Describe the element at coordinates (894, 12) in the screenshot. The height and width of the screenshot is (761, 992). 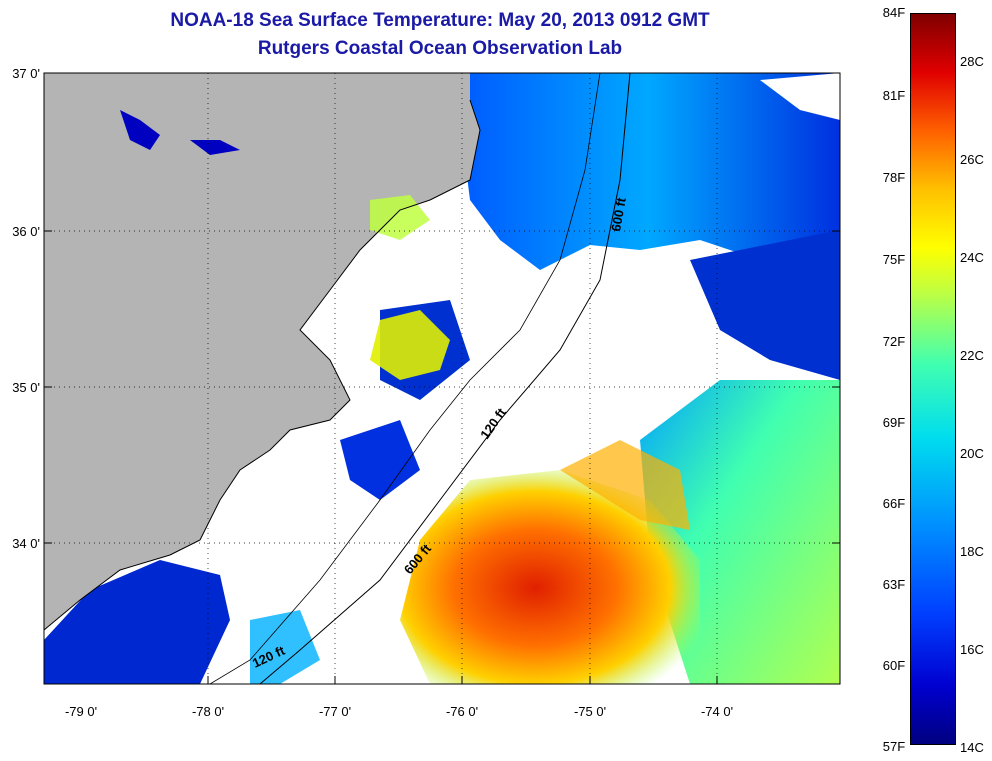
I see `colorbar-f-label: 84F` at that location.